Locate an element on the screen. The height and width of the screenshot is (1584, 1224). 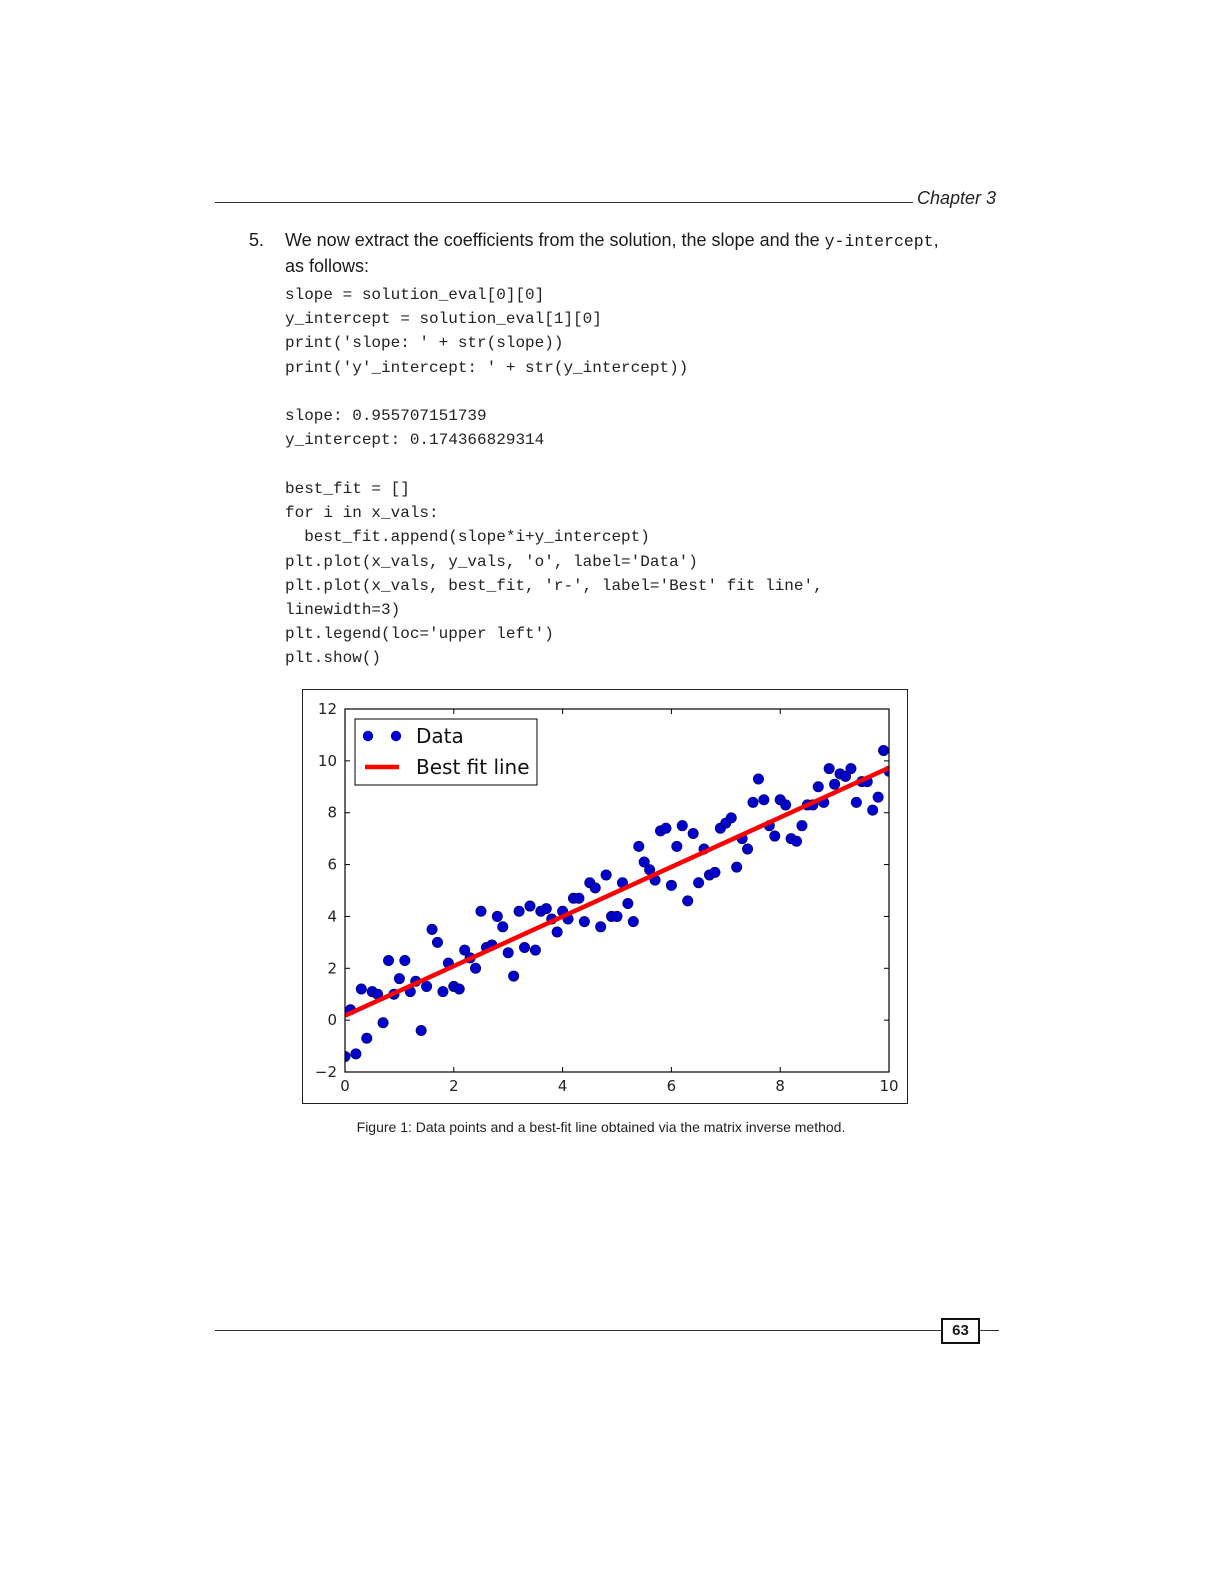
chapter-label: Chapter 3 is located at coordinates (957, 198).